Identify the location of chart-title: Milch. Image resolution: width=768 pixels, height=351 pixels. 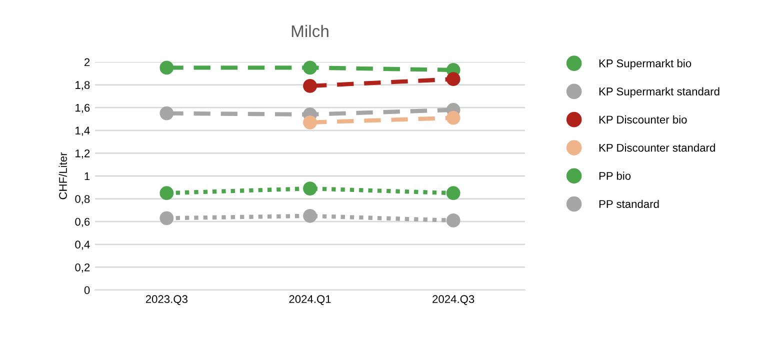
(310, 31).